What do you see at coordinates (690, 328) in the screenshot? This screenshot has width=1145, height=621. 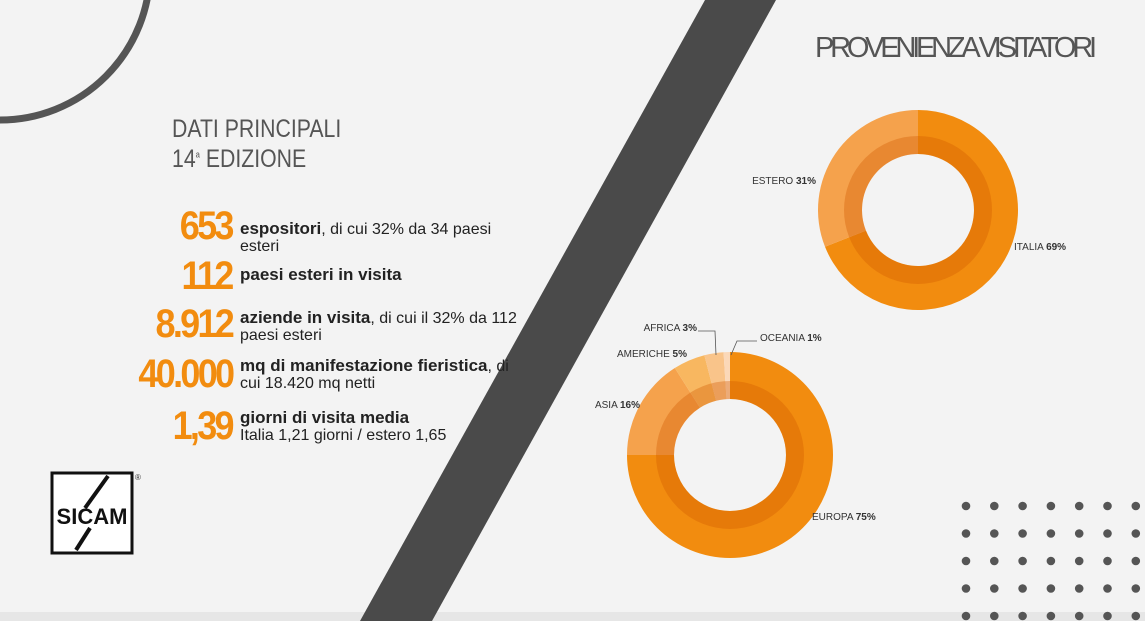 I see `value-label: 3%` at bounding box center [690, 328].